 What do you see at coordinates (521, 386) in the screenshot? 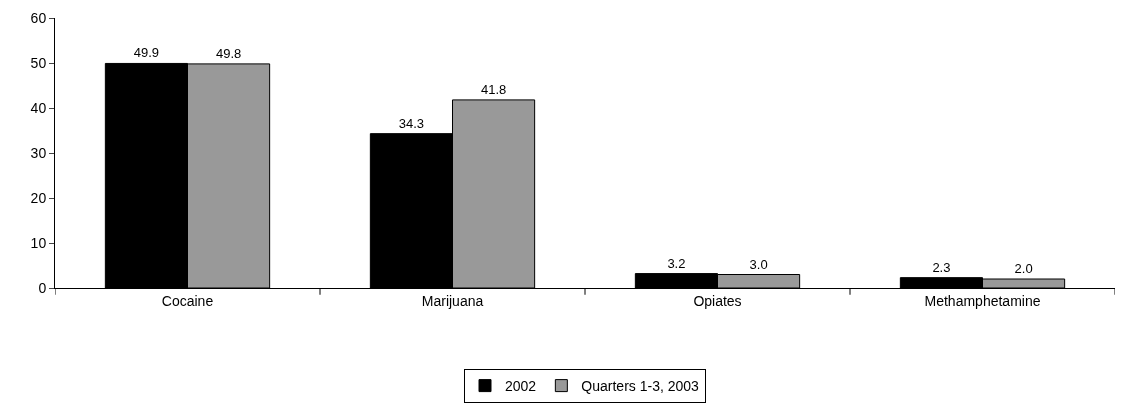
I see `legend-label: 2002` at bounding box center [521, 386].